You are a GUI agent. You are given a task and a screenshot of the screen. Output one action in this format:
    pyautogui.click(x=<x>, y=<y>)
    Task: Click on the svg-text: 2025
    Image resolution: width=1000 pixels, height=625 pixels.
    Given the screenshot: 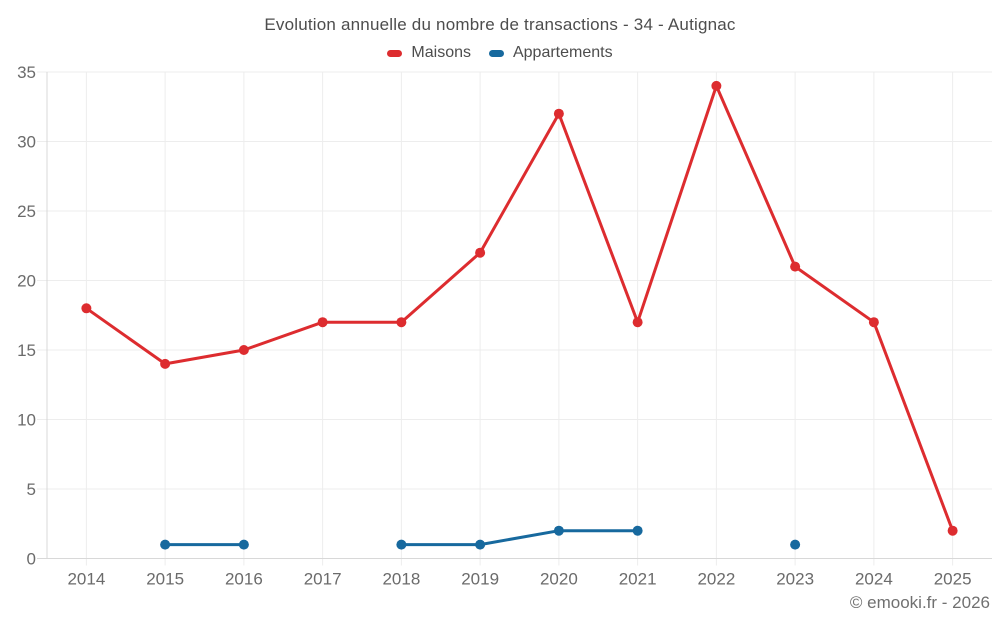 What is the action you would take?
    pyautogui.click(x=953, y=579)
    